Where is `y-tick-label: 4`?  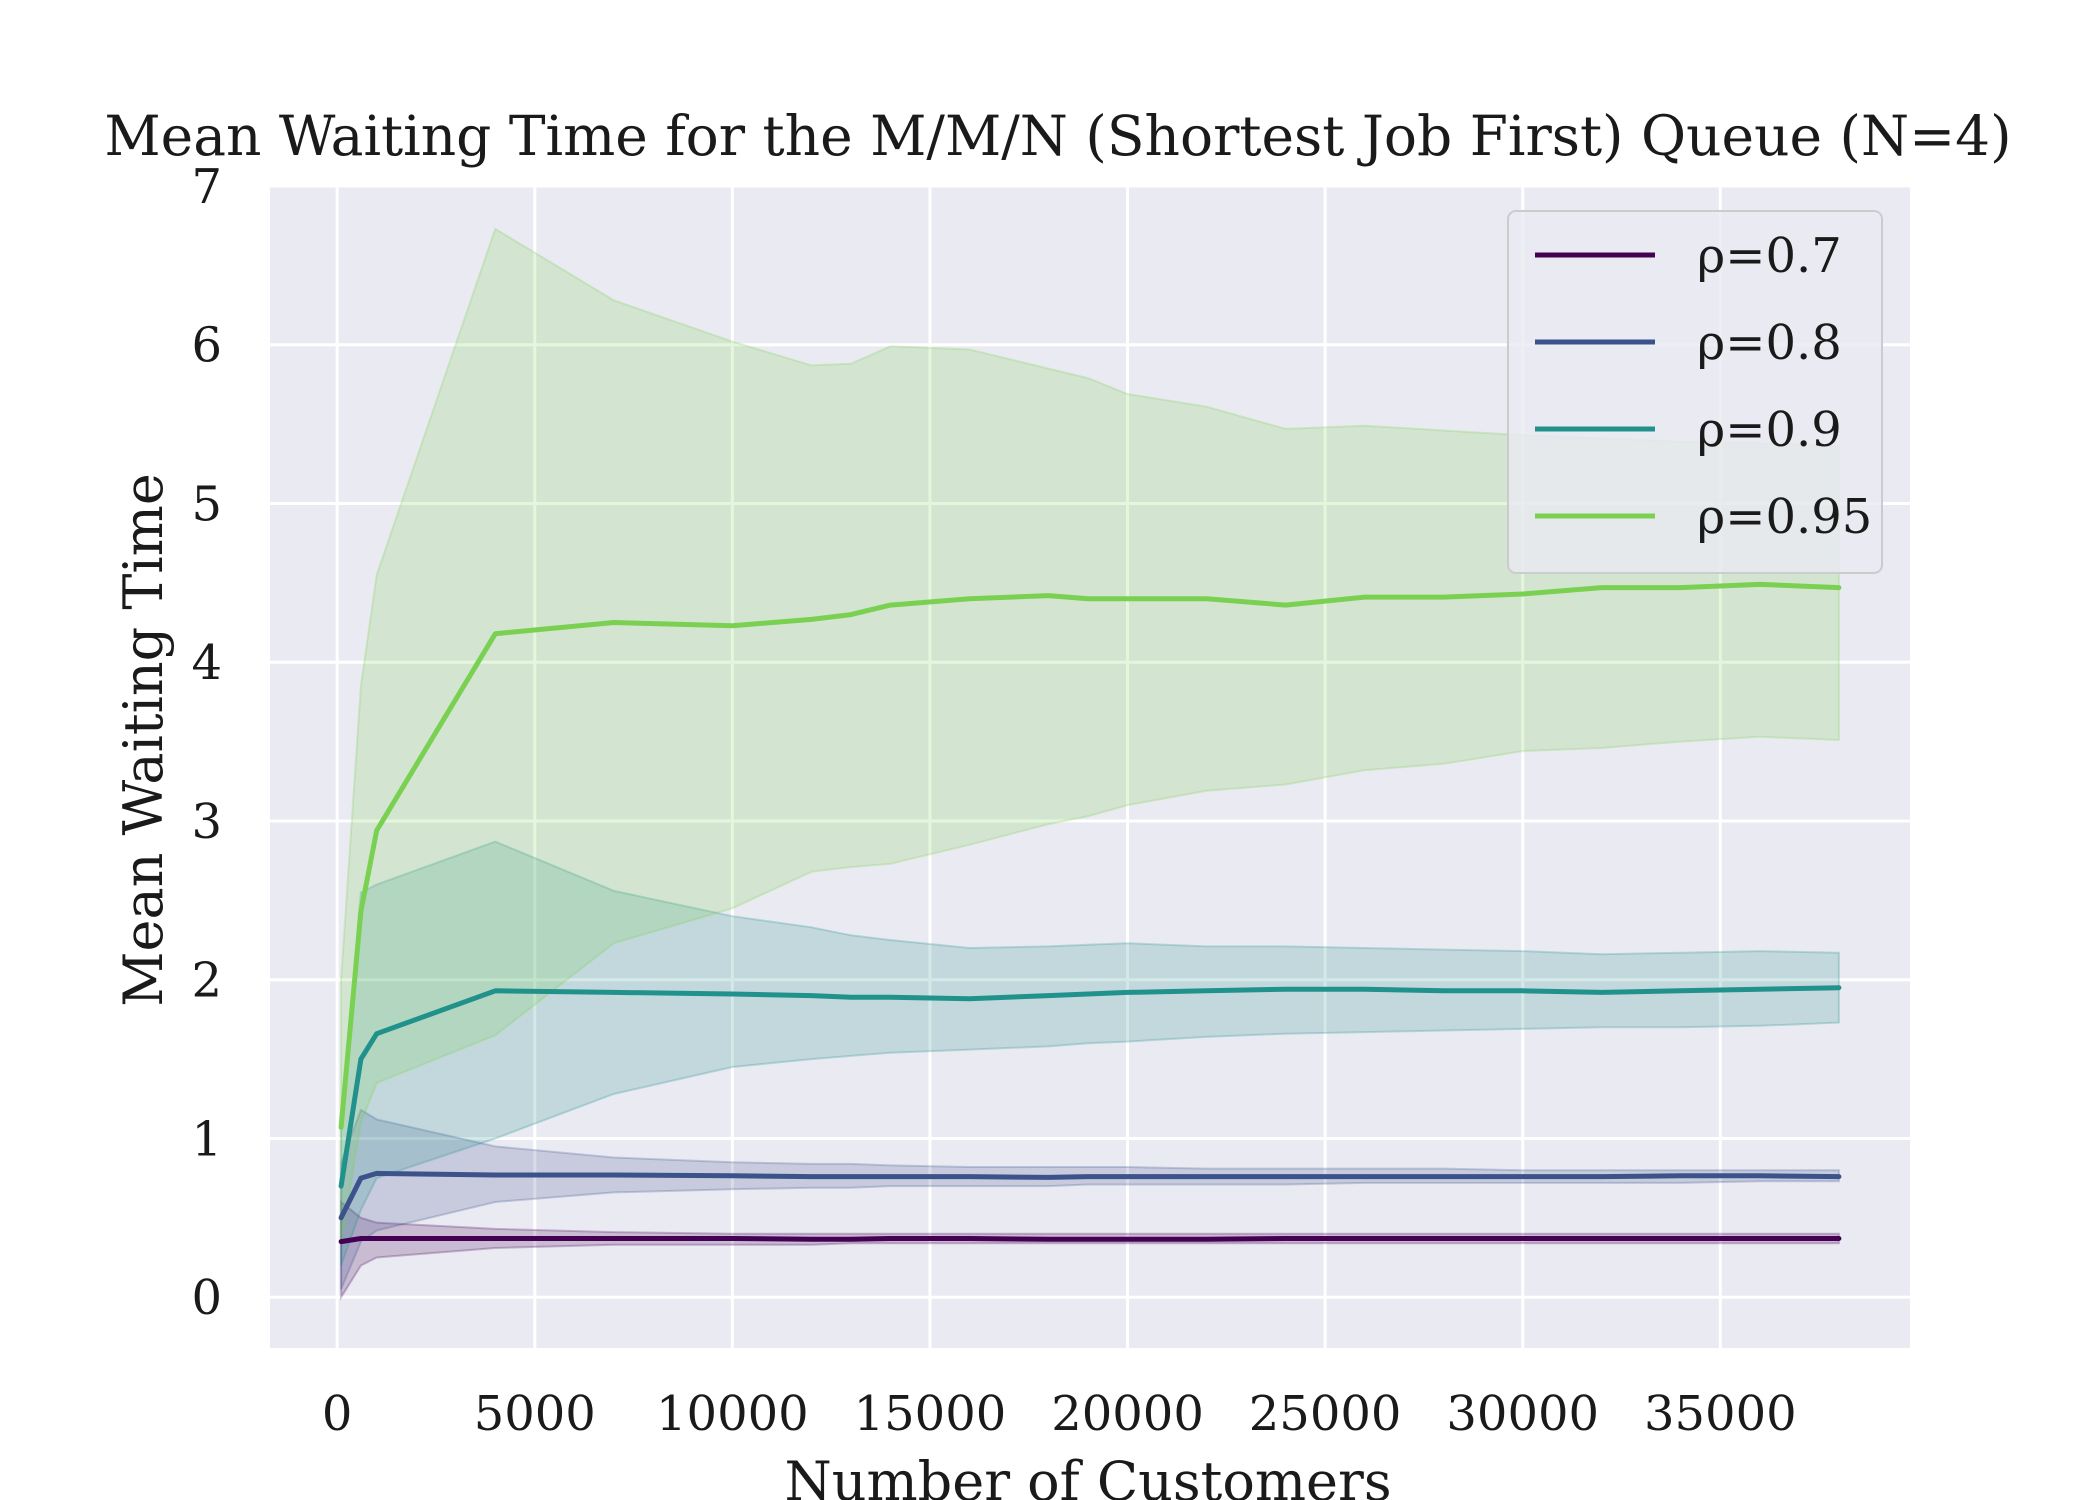 y-tick-label: 4 is located at coordinates (206, 663).